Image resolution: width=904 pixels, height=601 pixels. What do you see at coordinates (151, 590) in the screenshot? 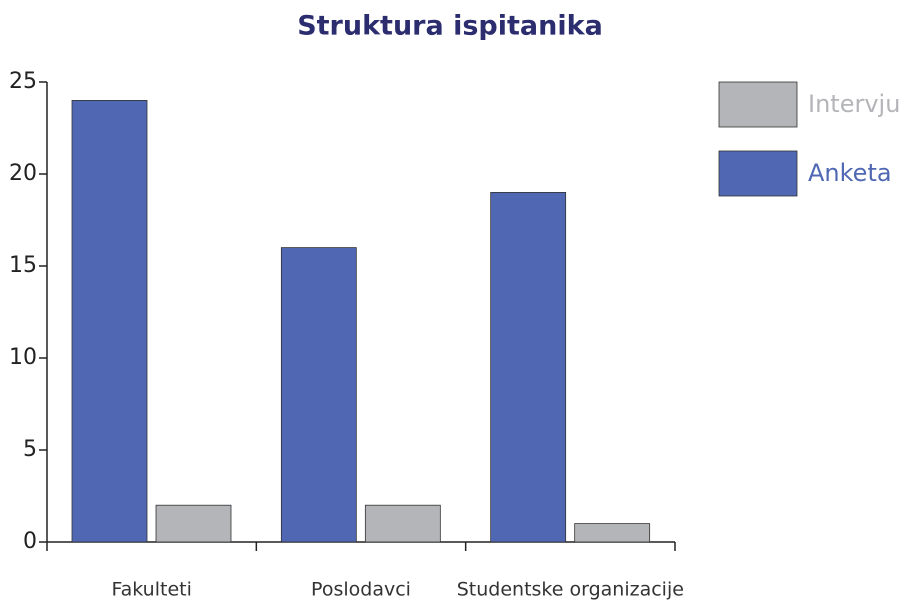
I see `x-tick-label: Fakulteti` at bounding box center [151, 590].